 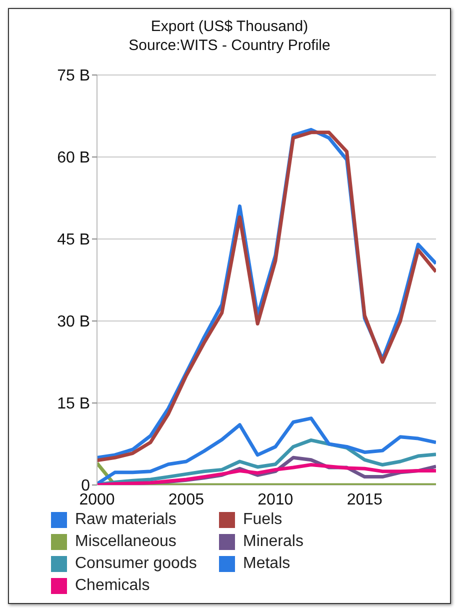 What do you see at coordinates (73, 158) in the screenshot?
I see `y-tick-label: 60 B` at bounding box center [73, 158].